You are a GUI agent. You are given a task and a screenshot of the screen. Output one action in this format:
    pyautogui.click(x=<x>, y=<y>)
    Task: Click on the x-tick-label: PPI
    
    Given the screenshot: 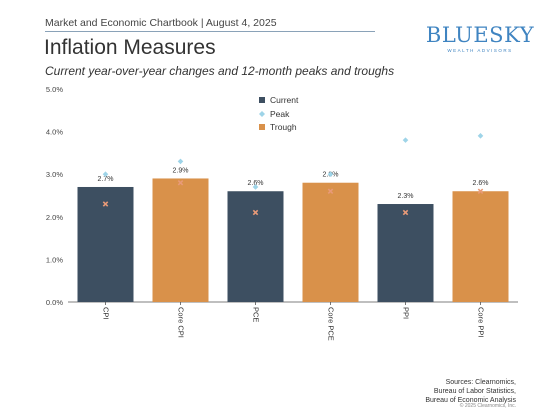 What is the action you would take?
    pyautogui.click(x=406, y=313)
    